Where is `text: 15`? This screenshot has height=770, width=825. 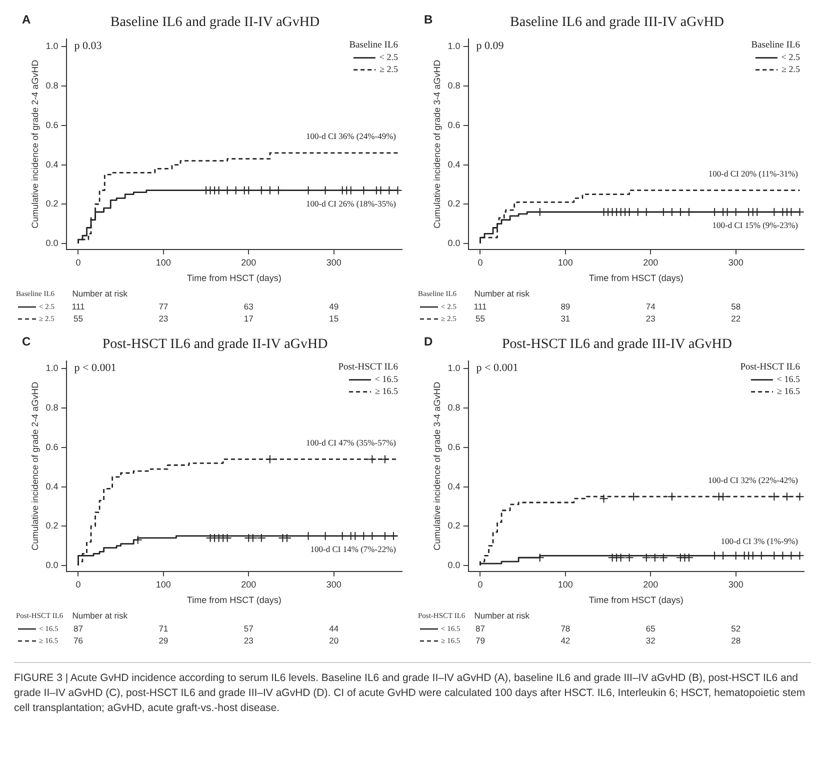 text: 15 is located at coordinates (334, 318).